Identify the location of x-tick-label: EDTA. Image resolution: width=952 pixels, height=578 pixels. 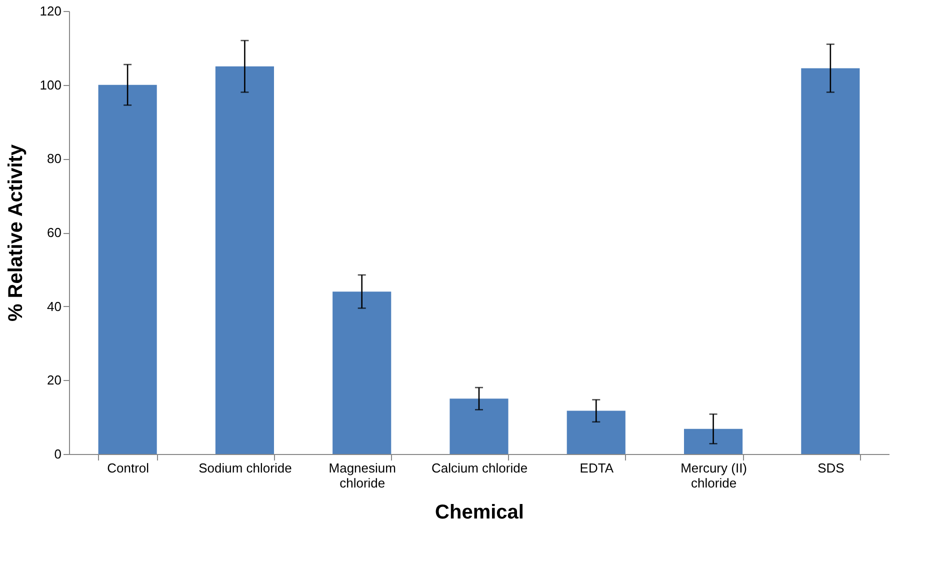
(597, 468).